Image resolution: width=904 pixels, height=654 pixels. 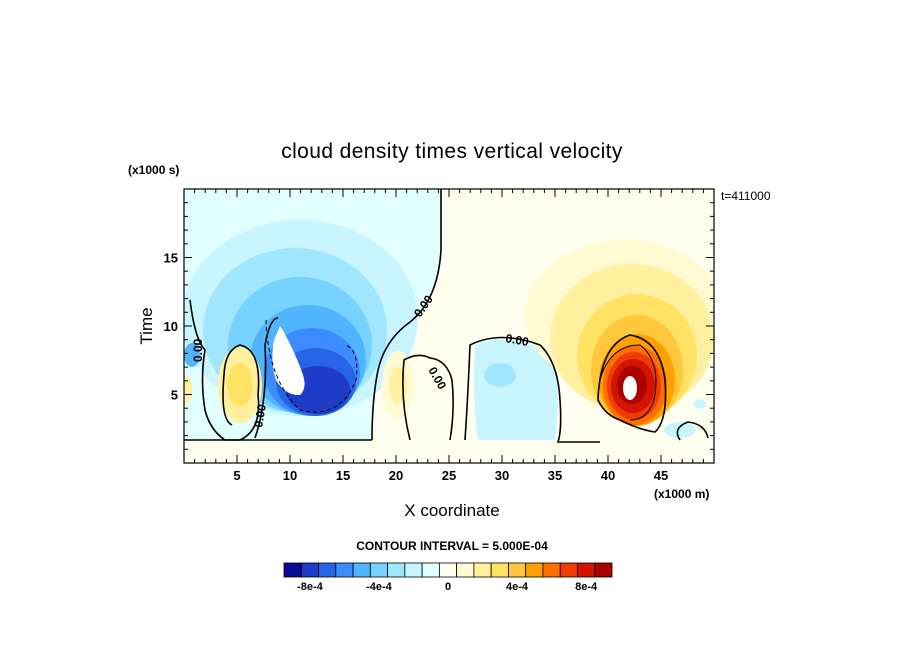 What do you see at coordinates (311, 366) in the screenshot?
I see `negative-contour-dashed` at bounding box center [311, 366].